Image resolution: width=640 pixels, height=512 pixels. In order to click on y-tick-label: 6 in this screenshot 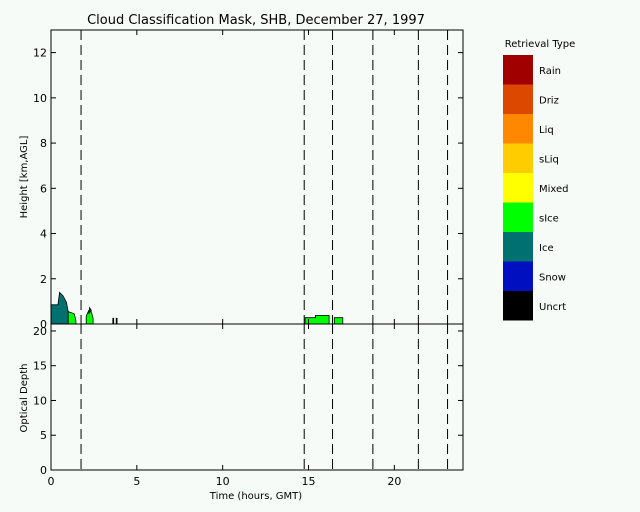, I will do `click(43, 188)`.